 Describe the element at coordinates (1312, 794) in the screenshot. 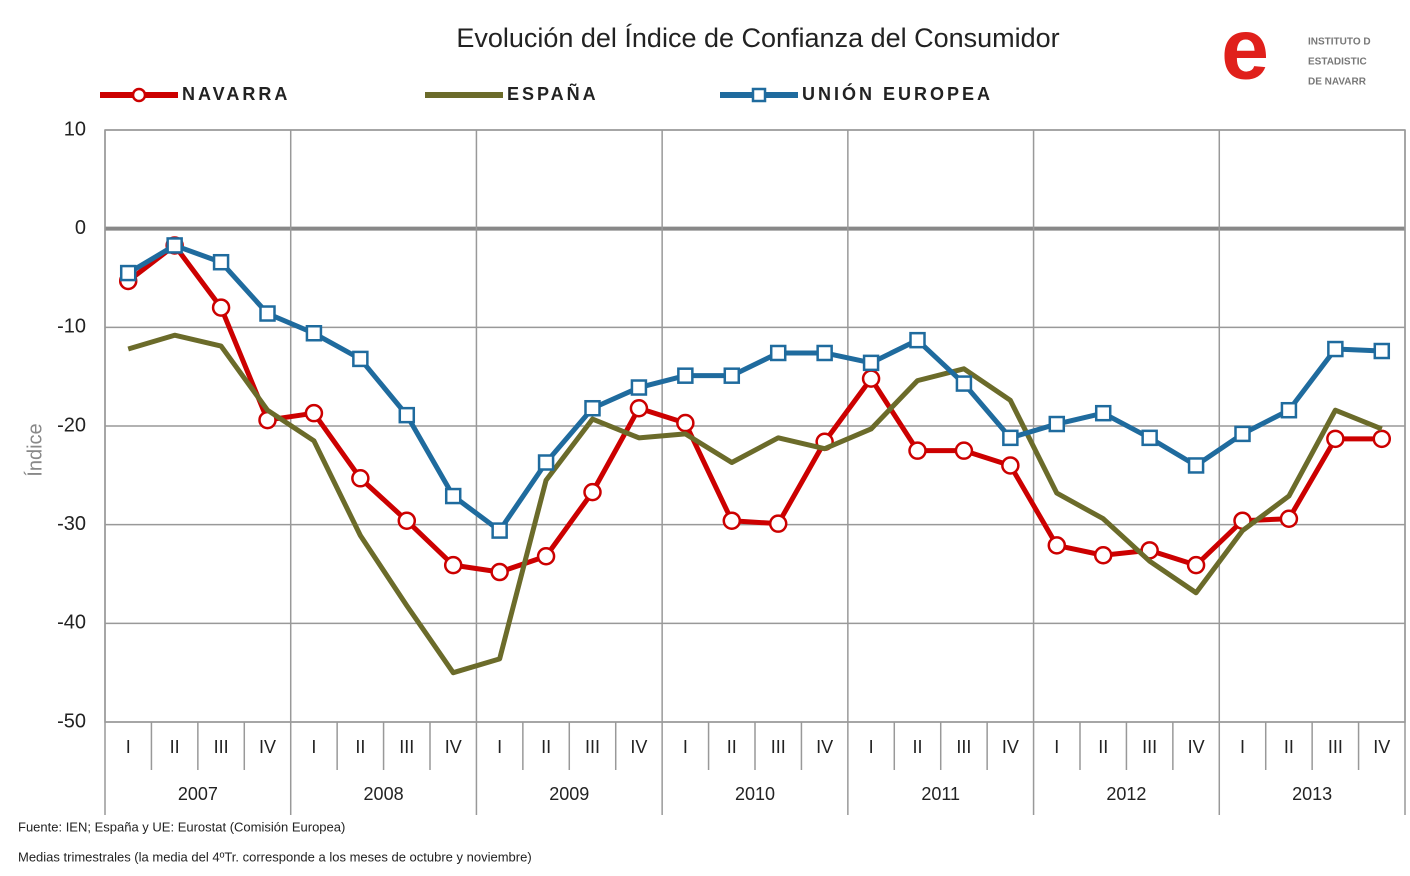

I see `year-label: 2013` at that location.